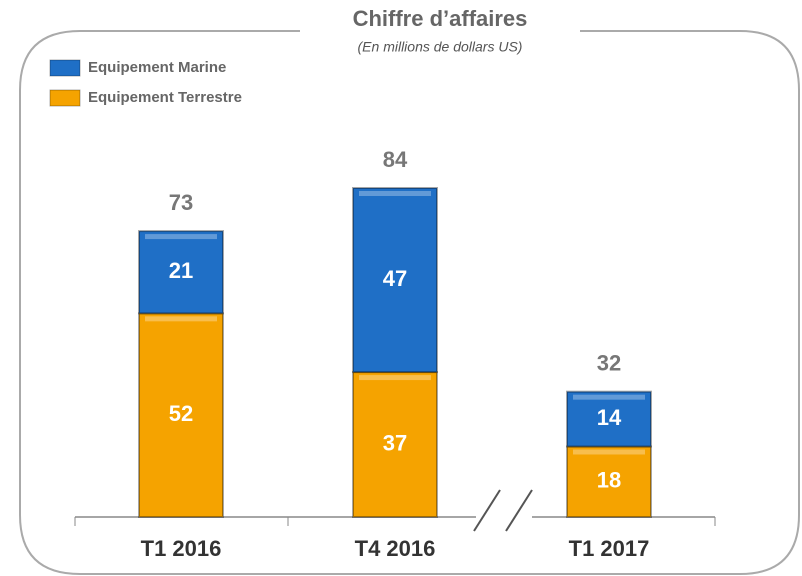 The width and height of the screenshot is (802, 576). I want to click on x-tick-label: T4 2016, so click(395, 548).